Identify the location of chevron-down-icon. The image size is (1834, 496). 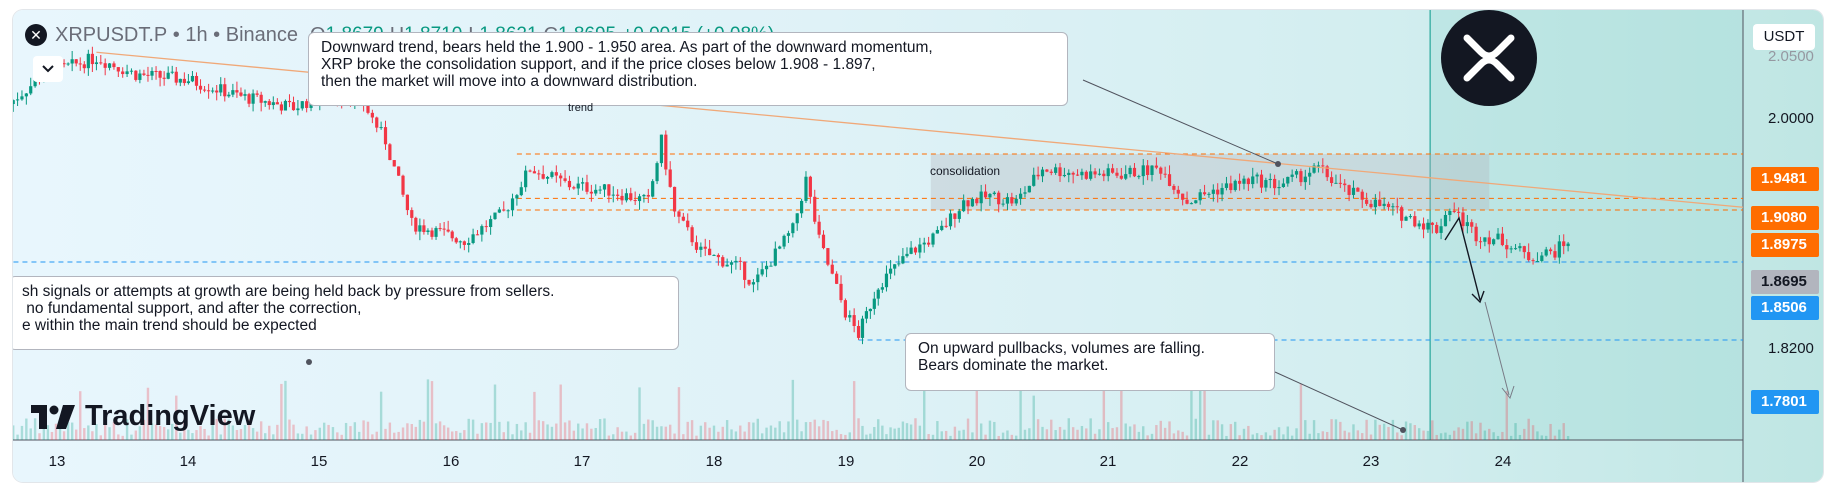
(48, 69).